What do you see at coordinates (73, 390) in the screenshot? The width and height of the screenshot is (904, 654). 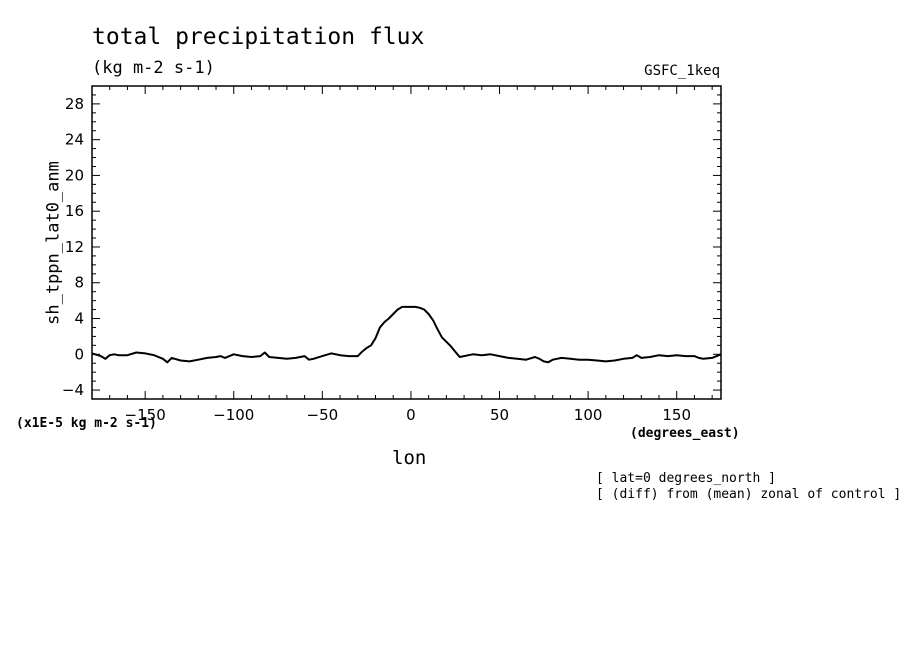 I see `y-tick-label: −4` at bounding box center [73, 390].